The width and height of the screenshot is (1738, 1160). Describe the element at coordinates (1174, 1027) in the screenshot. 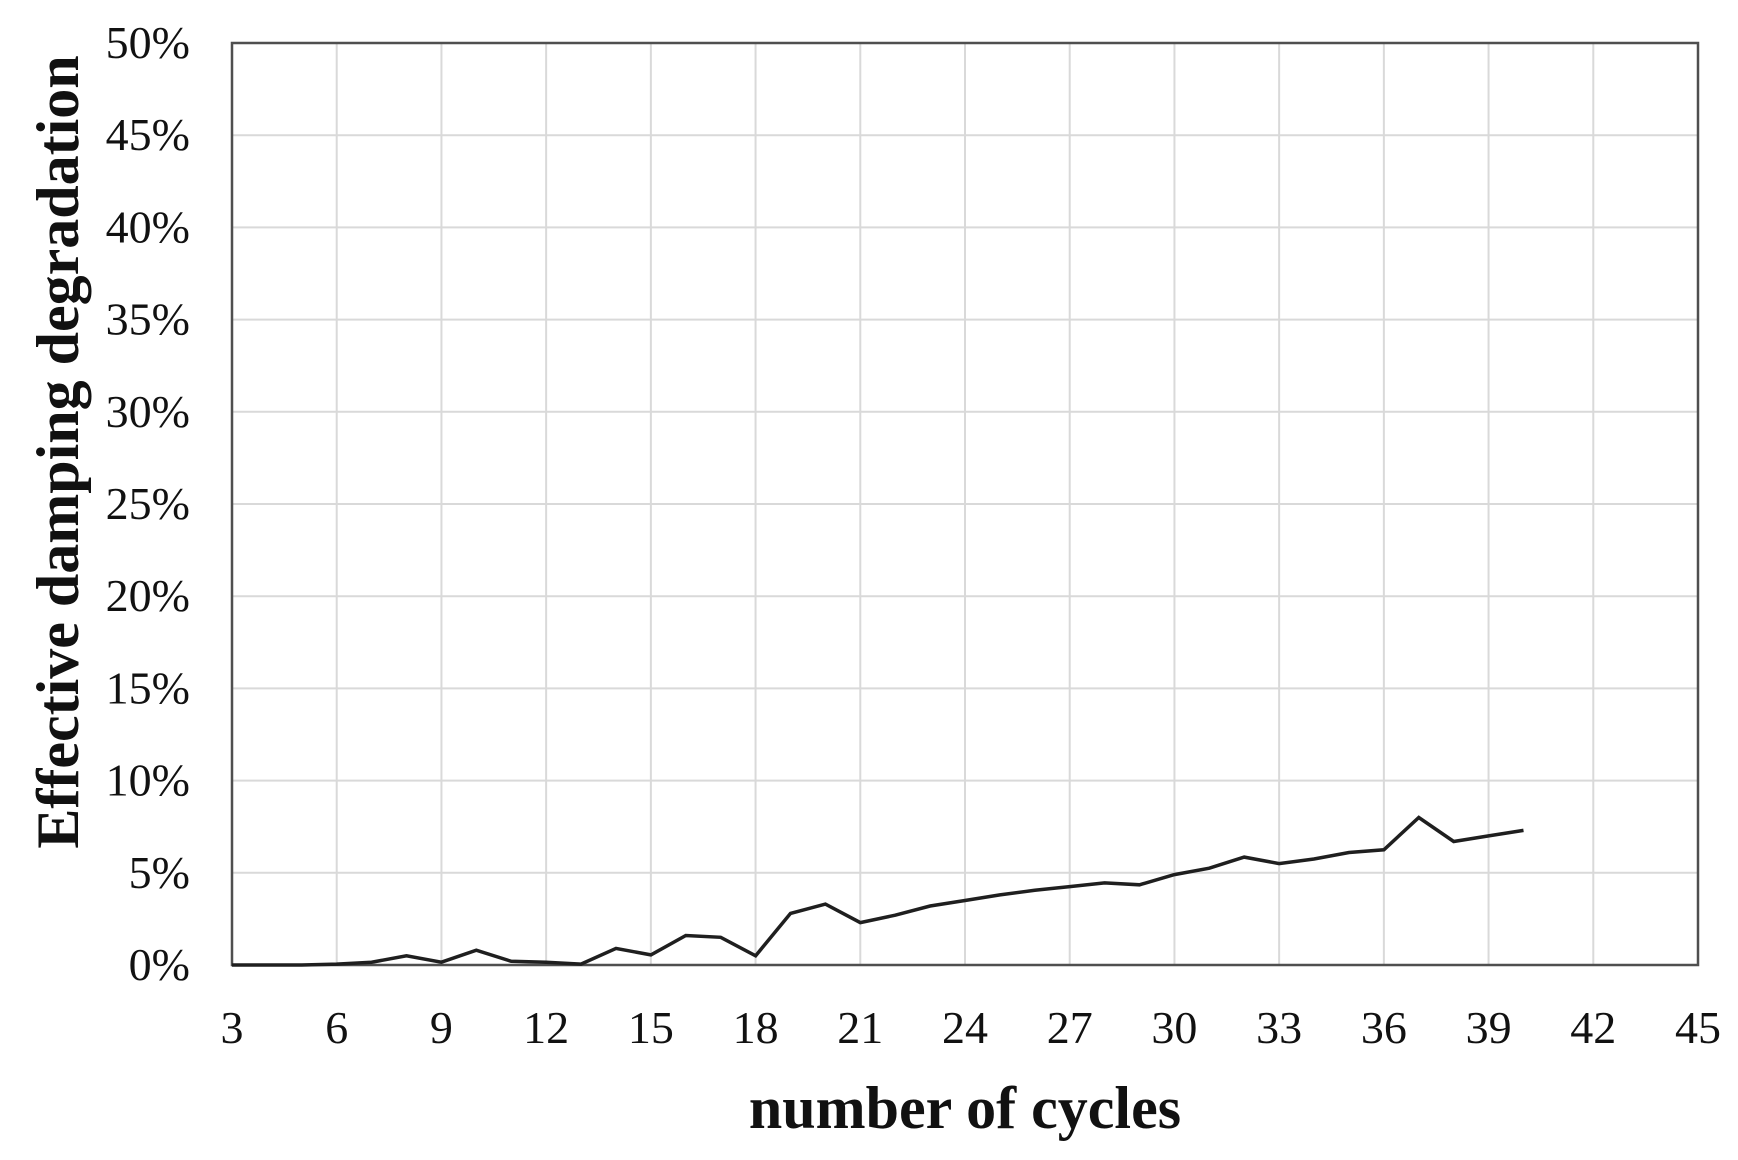

I see `x-tick-label: 30` at that location.